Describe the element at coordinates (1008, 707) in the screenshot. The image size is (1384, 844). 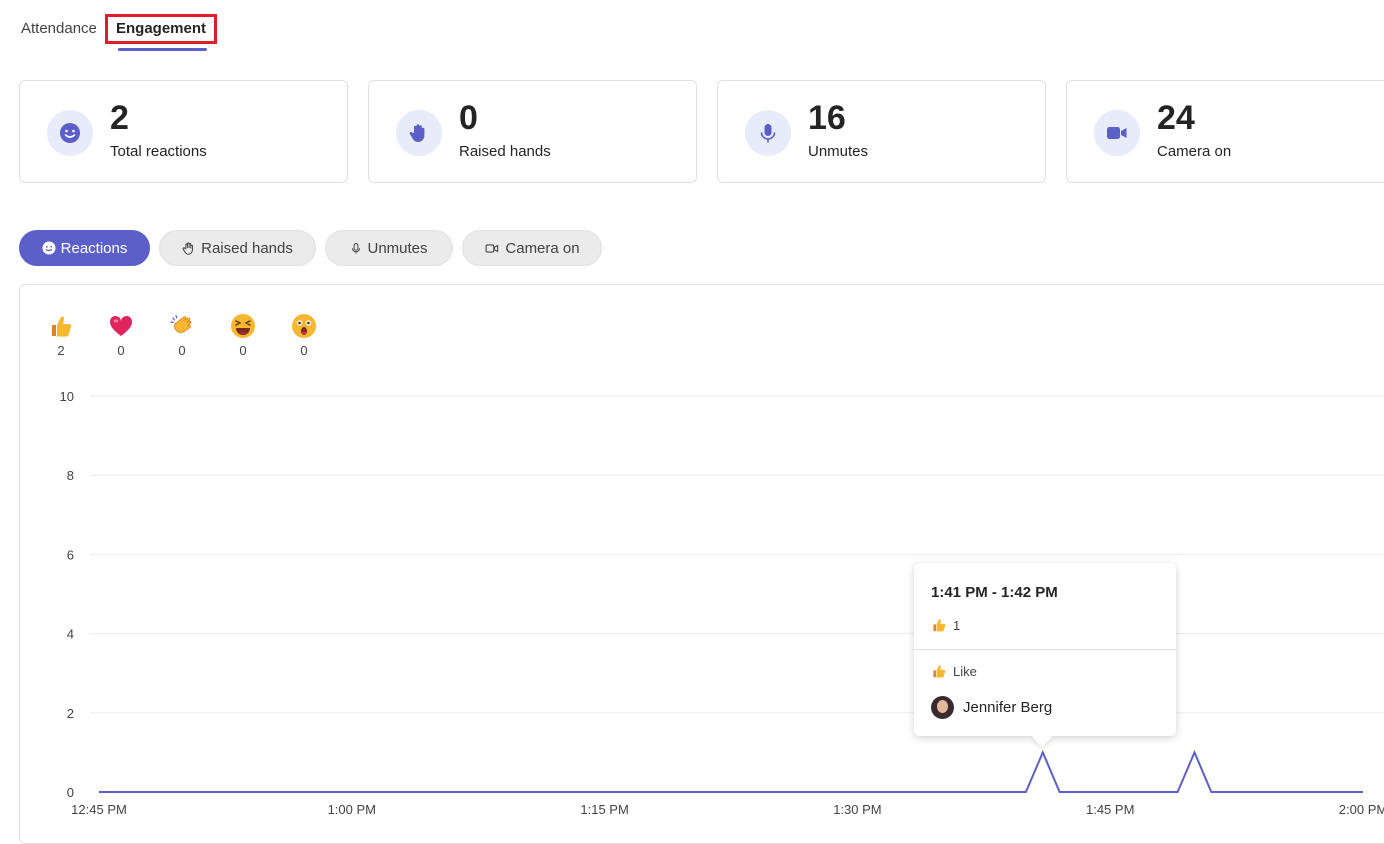
I see `tooltip-user-name: Jennifer Berg` at that location.